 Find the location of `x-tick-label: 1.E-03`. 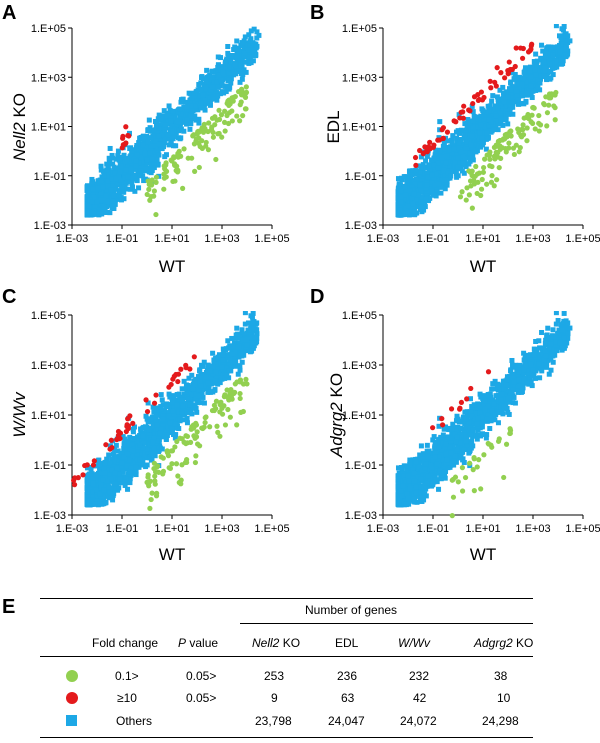

x-tick-label: 1.E-03 is located at coordinates (72, 239).